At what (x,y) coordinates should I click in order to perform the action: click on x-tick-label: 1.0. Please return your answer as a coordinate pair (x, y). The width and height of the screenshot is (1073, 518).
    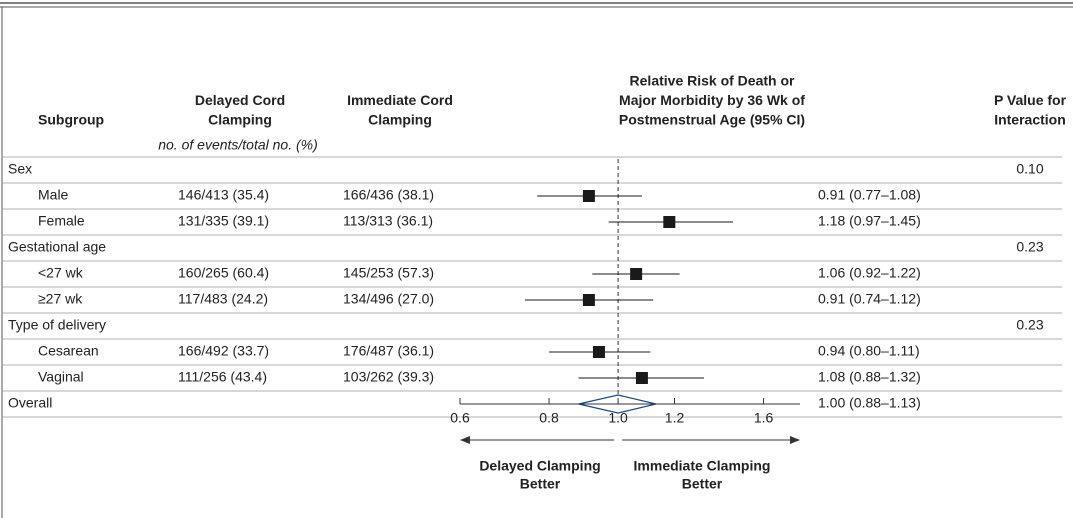
    Looking at the image, I should click on (618, 418).